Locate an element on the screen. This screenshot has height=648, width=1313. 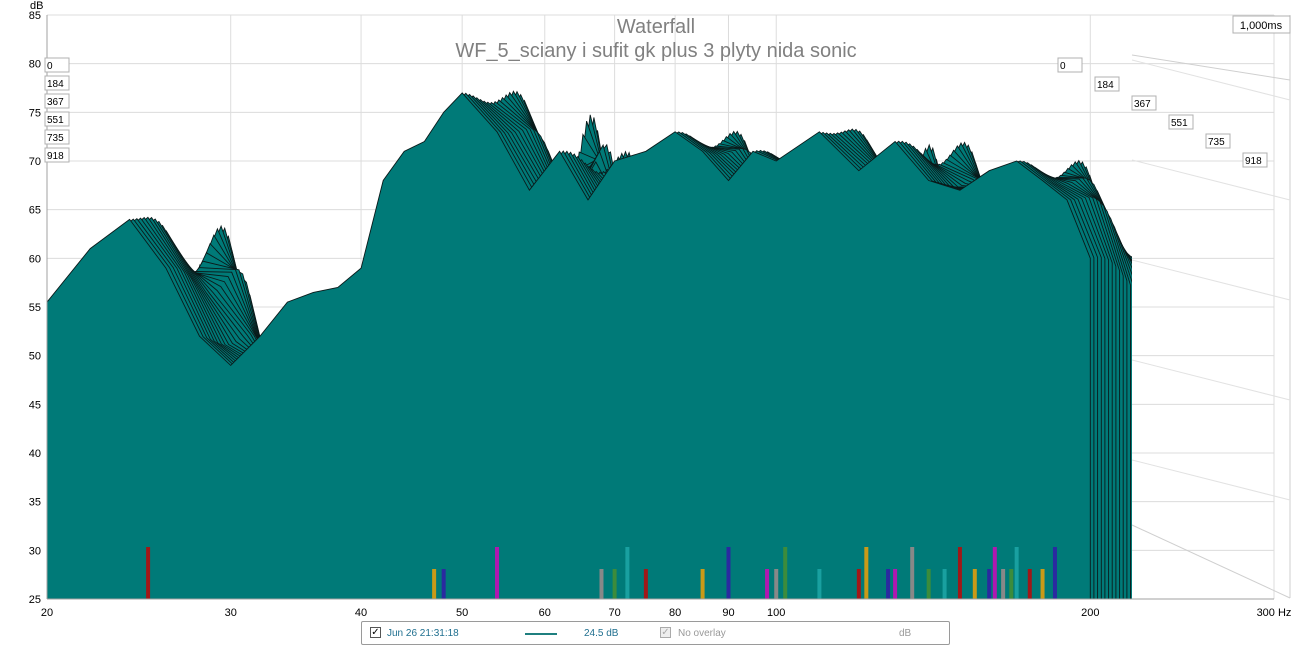
y-tick-label: 45 is located at coordinates (35, 405).